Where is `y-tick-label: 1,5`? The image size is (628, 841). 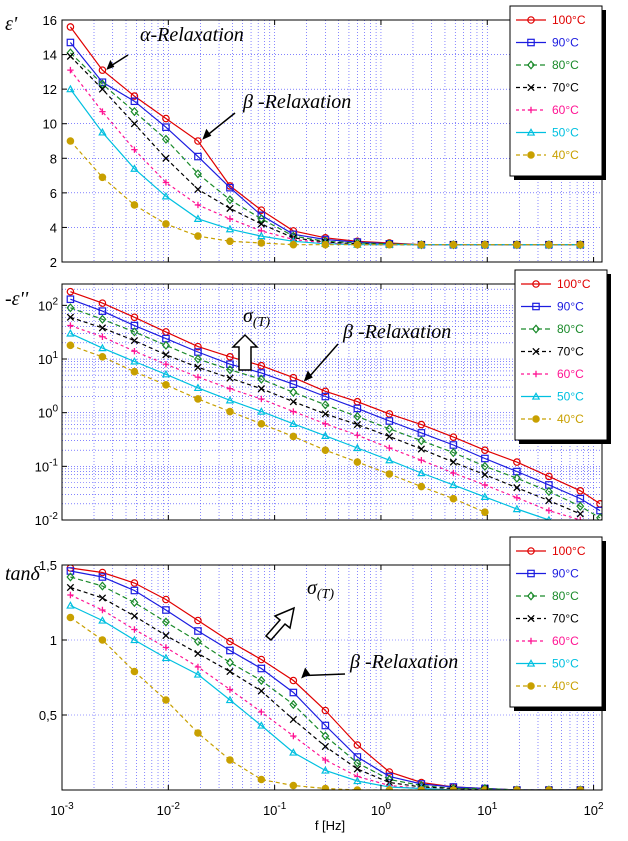
y-tick-label: 1,5 is located at coordinates (48, 565).